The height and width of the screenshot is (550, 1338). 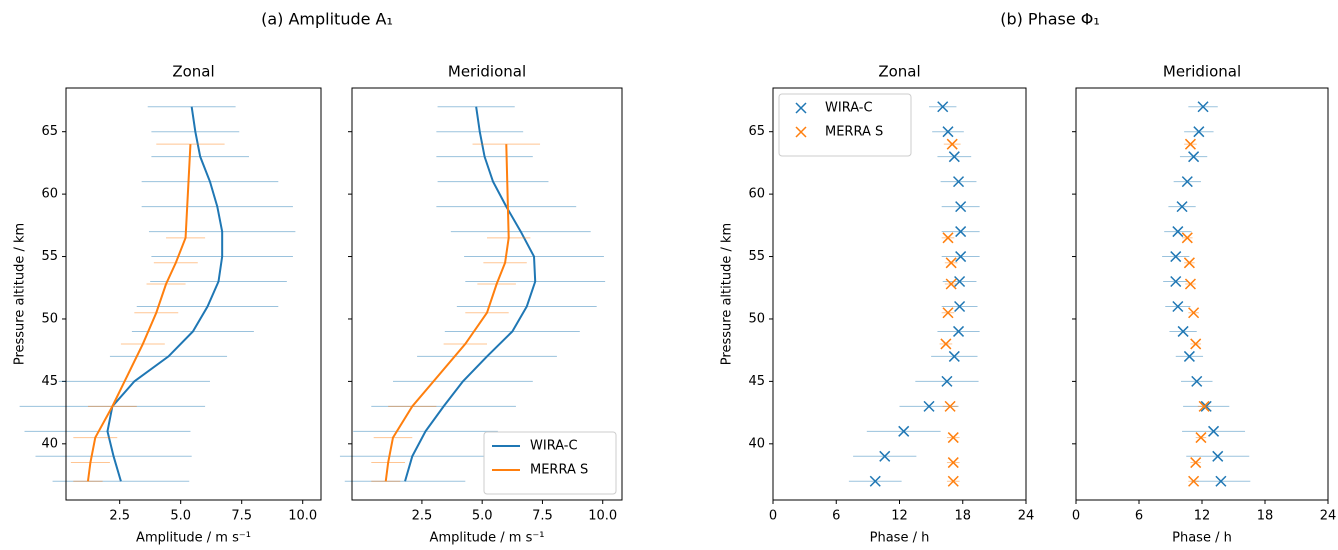 What do you see at coordinates (327, 19) in the screenshot?
I see `figure-title: (a) Amplitude A₁` at bounding box center [327, 19].